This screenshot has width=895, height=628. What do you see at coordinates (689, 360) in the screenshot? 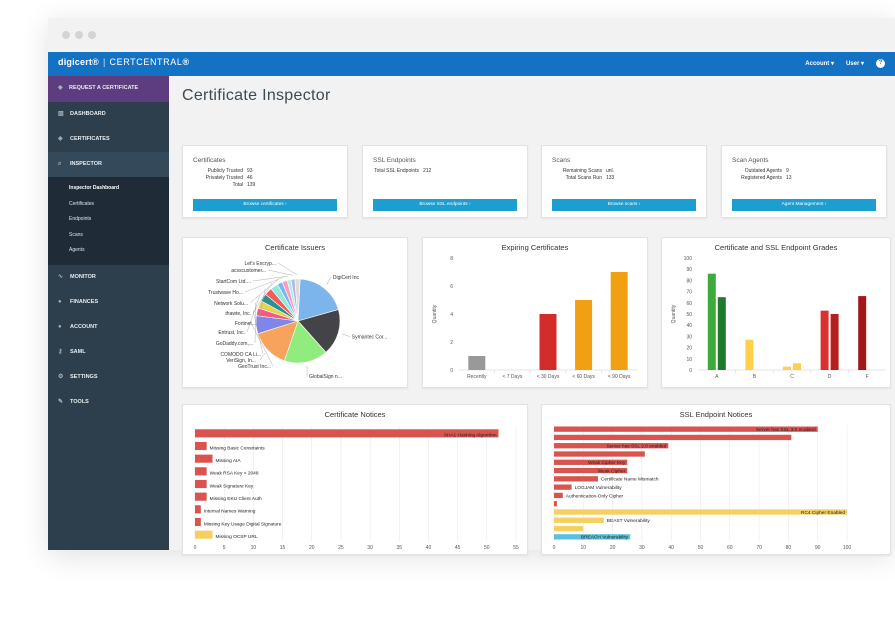
I see `y-tick-label: 10` at bounding box center [689, 360].